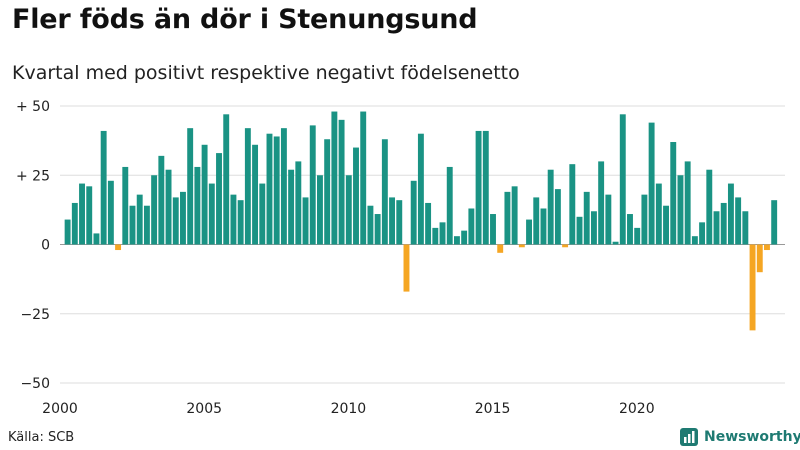  What do you see at coordinates (752, 437) in the screenshot?
I see `brand-name: Newsworthy` at bounding box center [752, 437].